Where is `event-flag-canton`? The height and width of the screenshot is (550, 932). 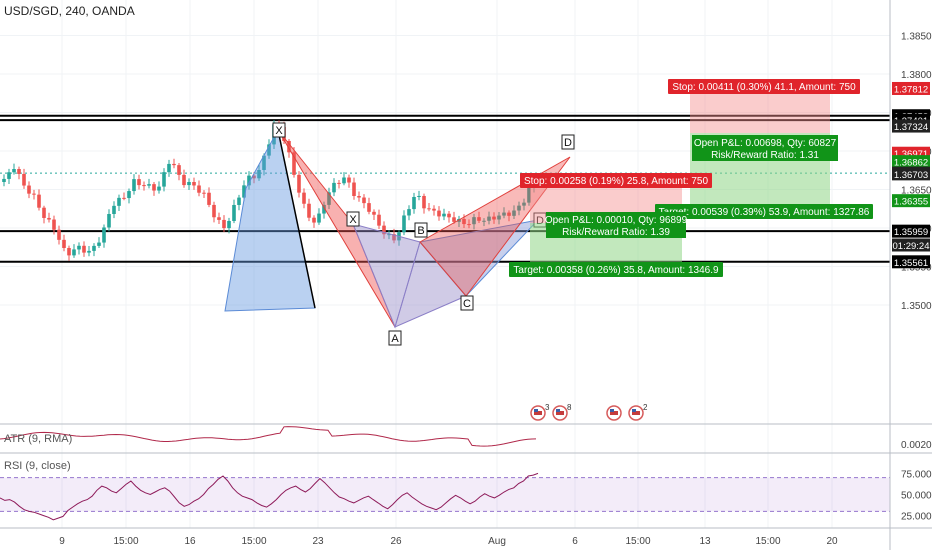
event-flag-canton is located at coordinates (634, 410).